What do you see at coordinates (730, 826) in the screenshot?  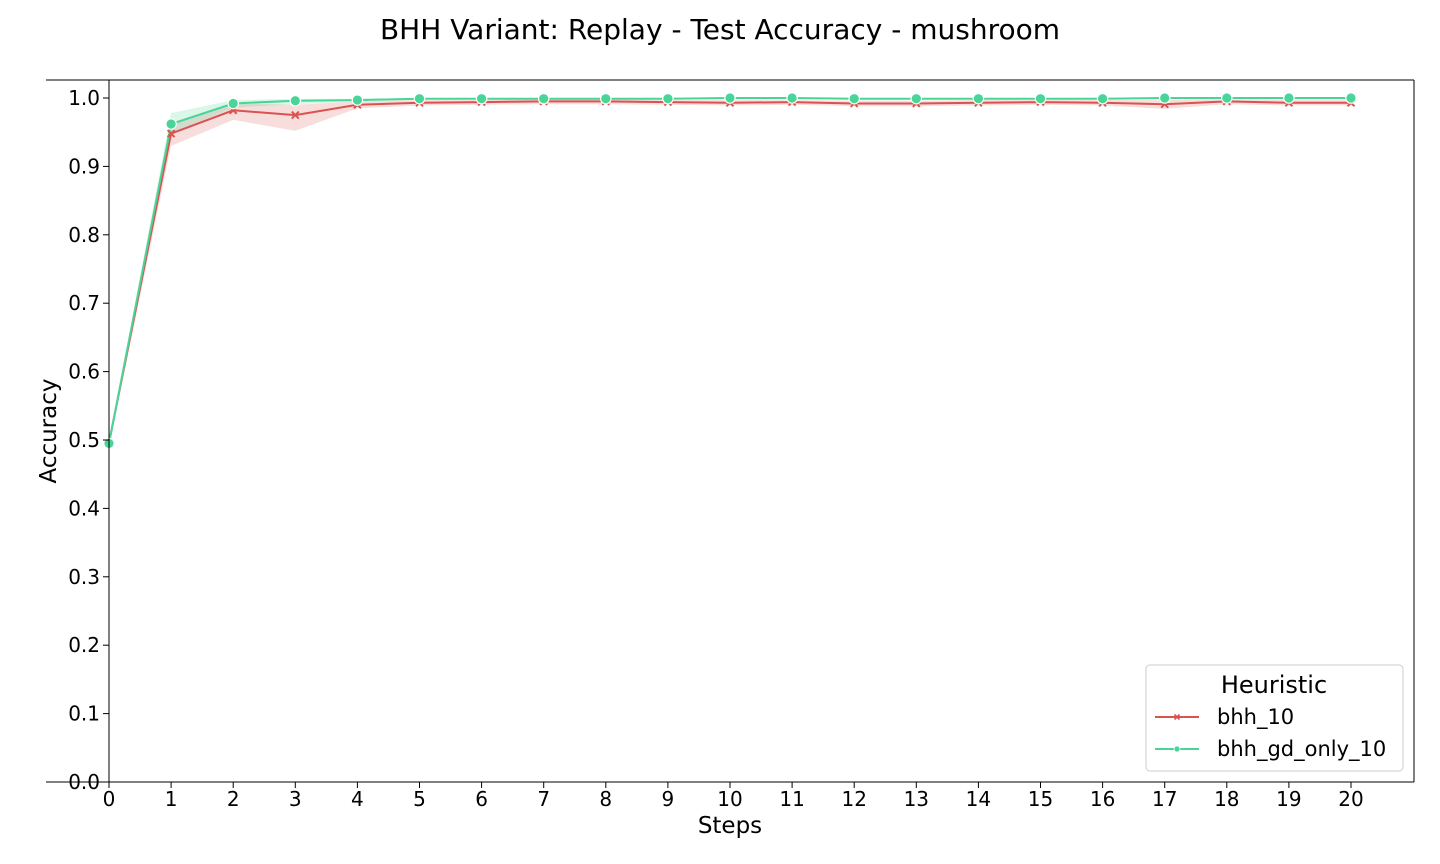 I see `x-axis-label: Steps` at bounding box center [730, 826].